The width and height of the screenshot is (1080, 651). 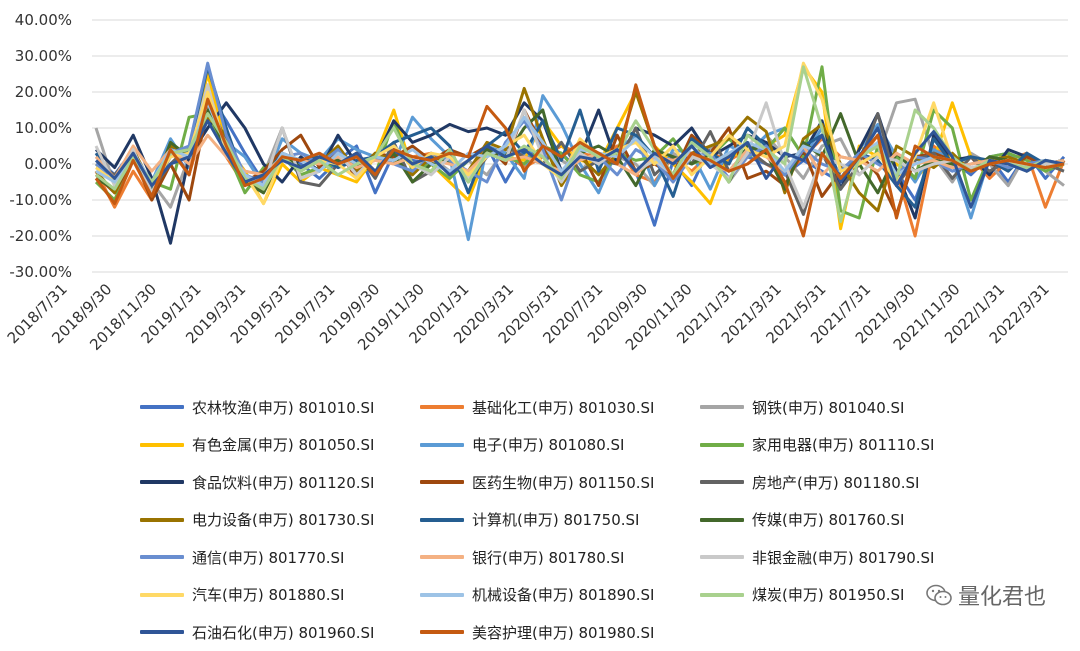 I want to click on legend-label: 农林牧渔(申万) 801010.SI, so click(x=283, y=407).